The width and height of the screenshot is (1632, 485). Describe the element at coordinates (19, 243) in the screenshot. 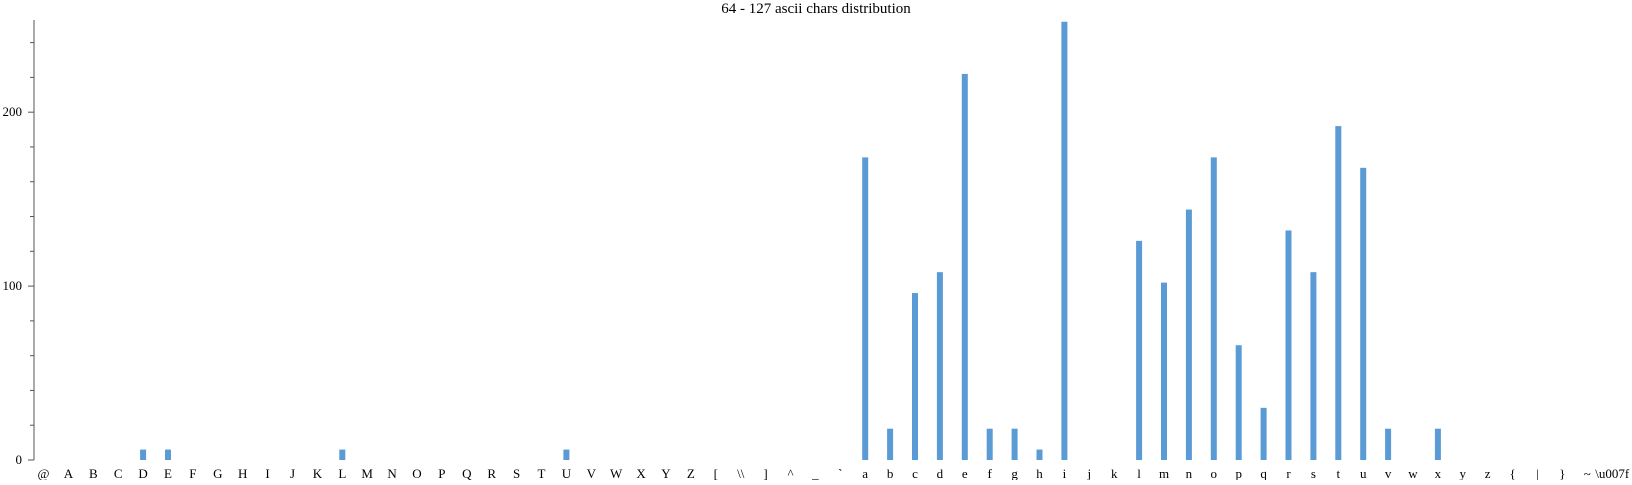

I see `y-axis: 0 100 200` at that location.